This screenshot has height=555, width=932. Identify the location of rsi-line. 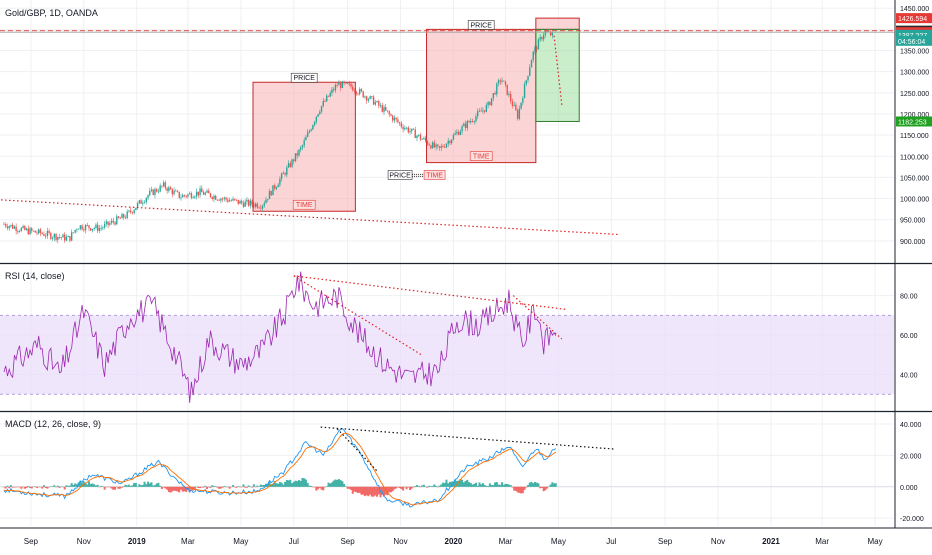
(280, 337).